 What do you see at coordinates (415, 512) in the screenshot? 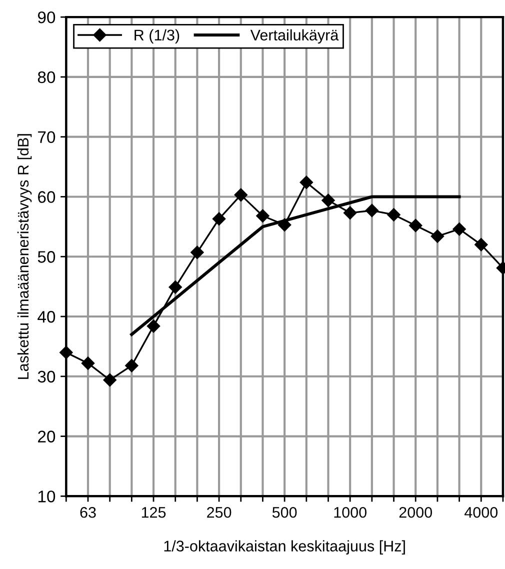
I see `x-tick-label: 2000` at bounding box center [415, 512].